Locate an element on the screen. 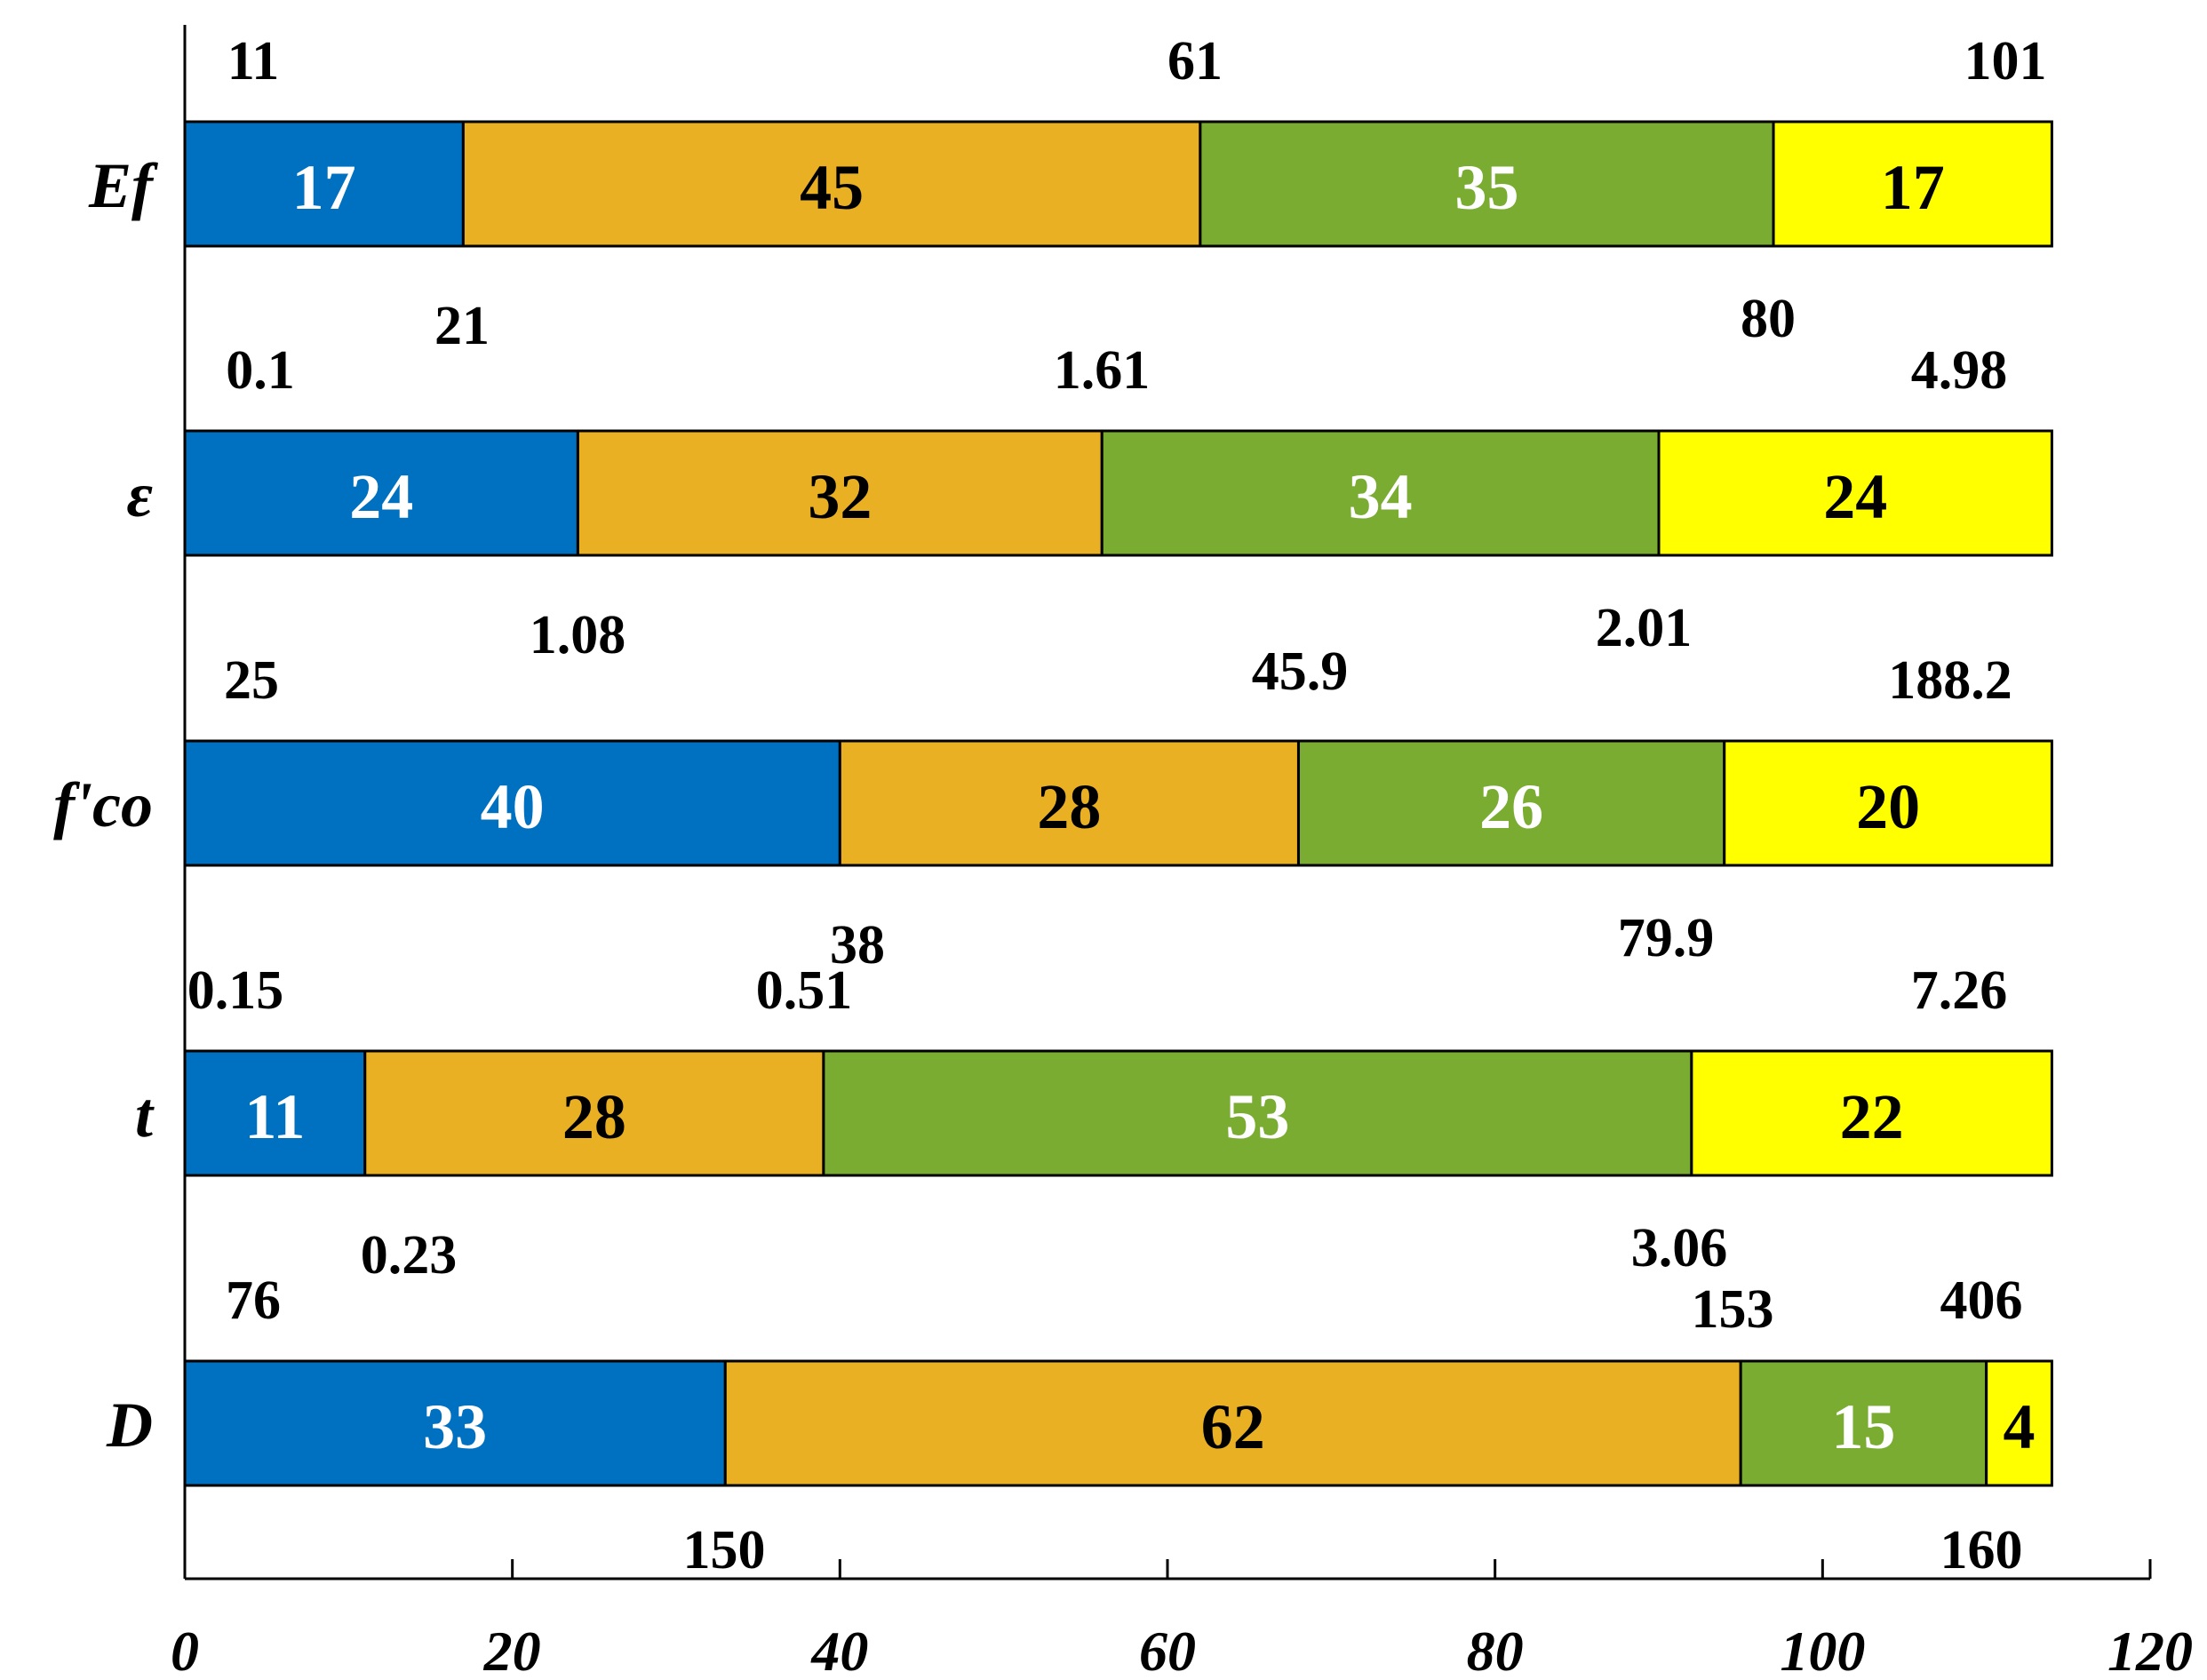 The width and height of the screenshot is (2207, 1680). bar-segment-ε-3 is located at coordinates (1380, 493).